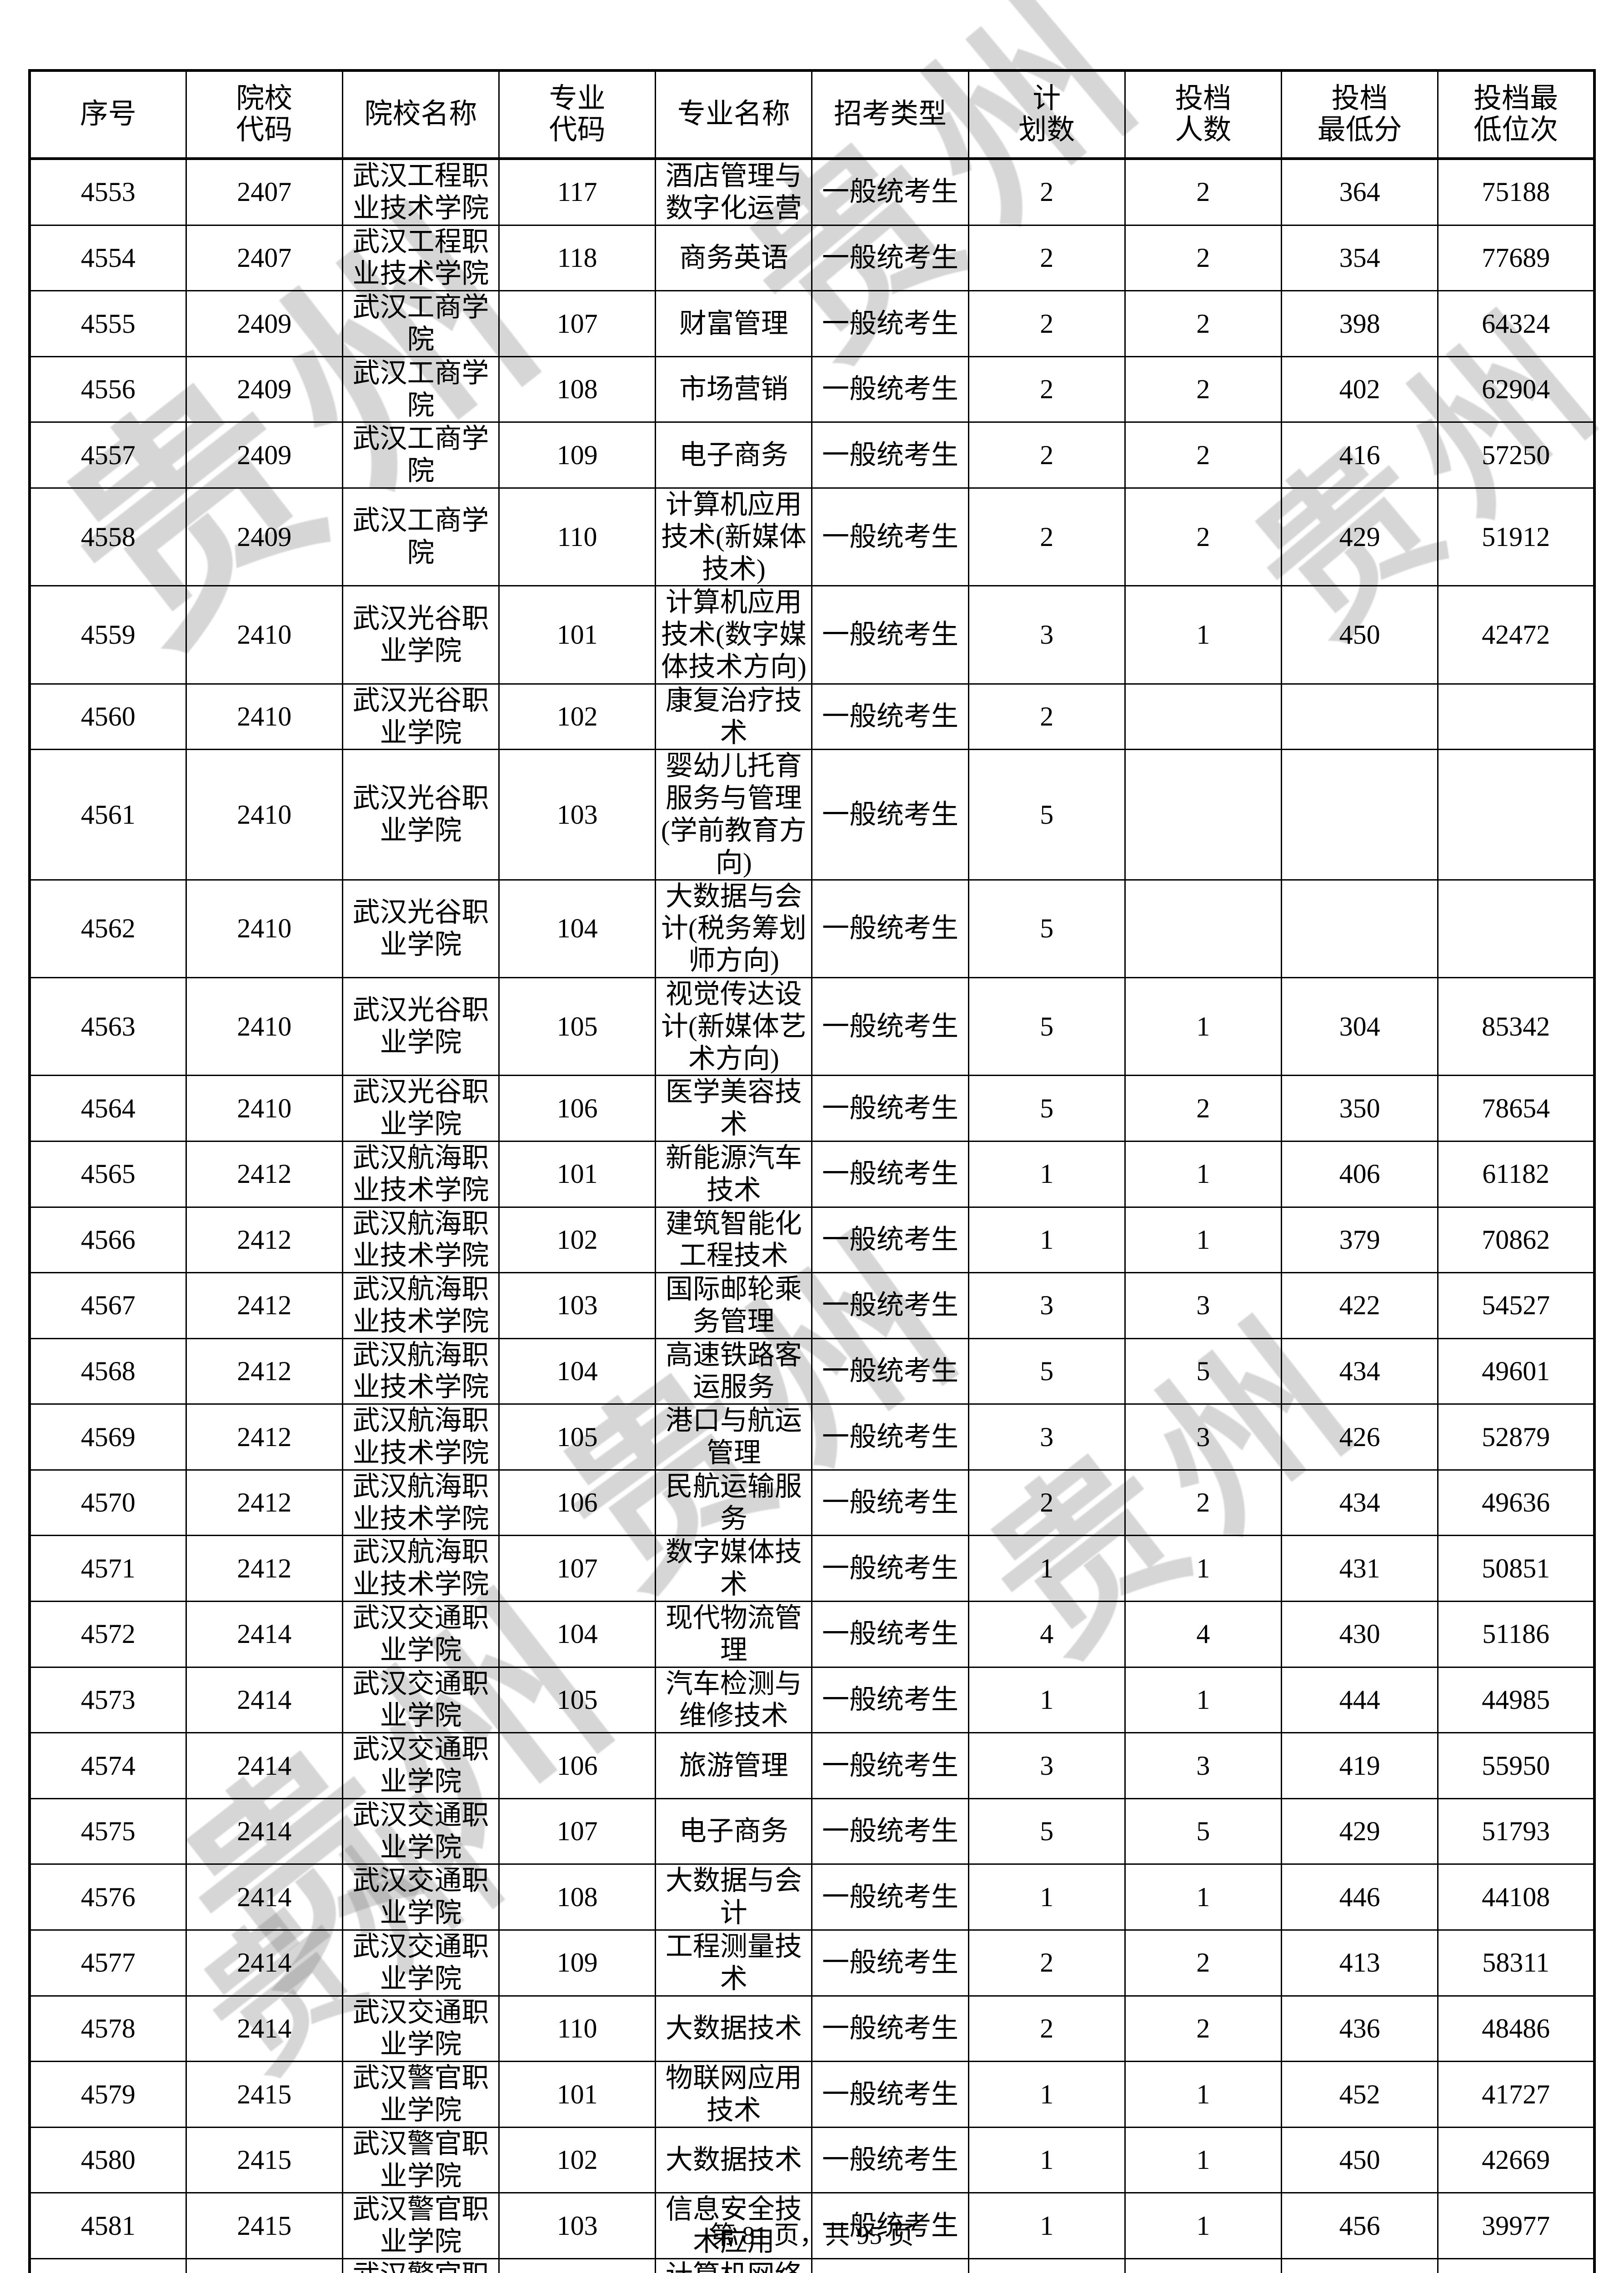 The height and width of the screenshot is (2273, 1624). Describe the element at coordinates (108, 1305) in the screenshot. I see `cell-seq: 4567` at that location.